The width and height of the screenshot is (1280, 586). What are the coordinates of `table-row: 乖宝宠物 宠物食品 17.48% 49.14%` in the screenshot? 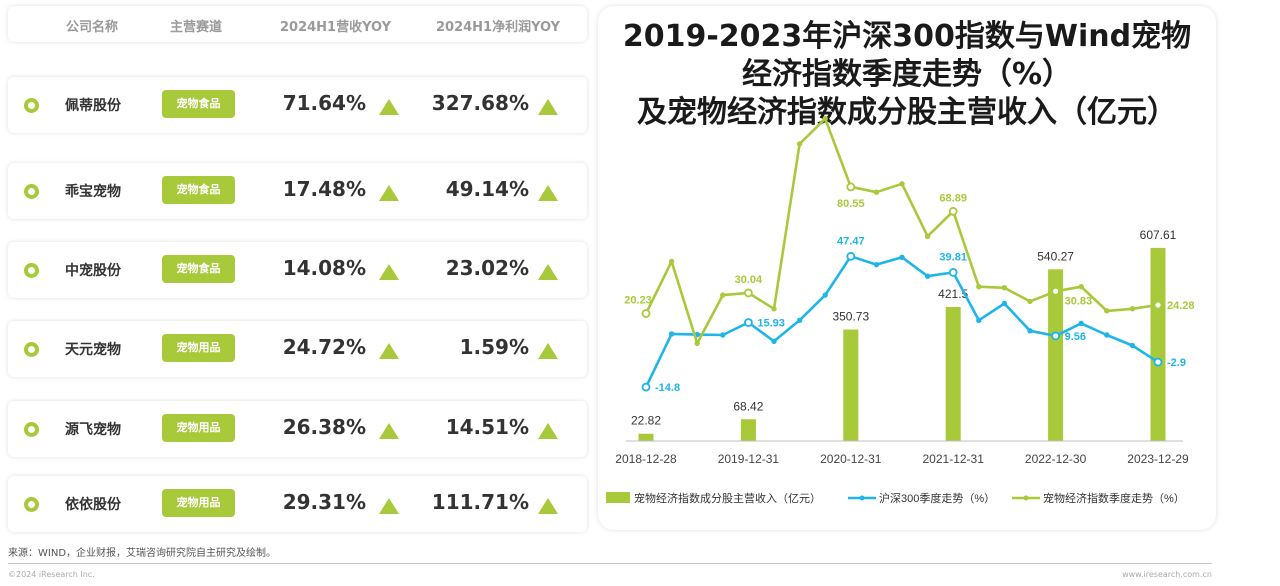 It's located at (297, 191).